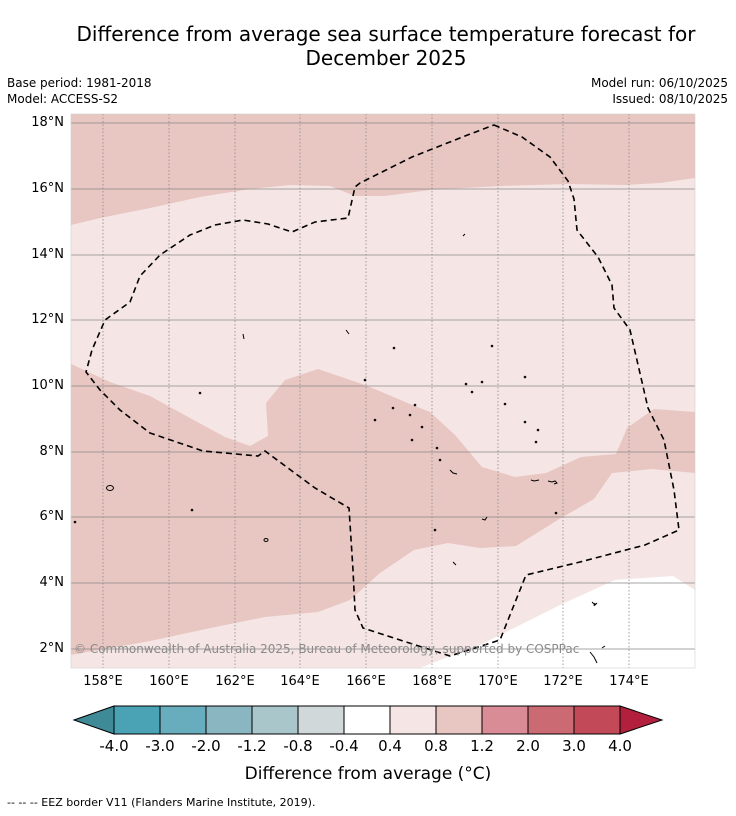 The height and width of the screenshot is (816, 736). What do you see at coordinates (52, 451) in the screenshot?
I see `lat-label-8n: 8°N` at bounding box center [52, 451].